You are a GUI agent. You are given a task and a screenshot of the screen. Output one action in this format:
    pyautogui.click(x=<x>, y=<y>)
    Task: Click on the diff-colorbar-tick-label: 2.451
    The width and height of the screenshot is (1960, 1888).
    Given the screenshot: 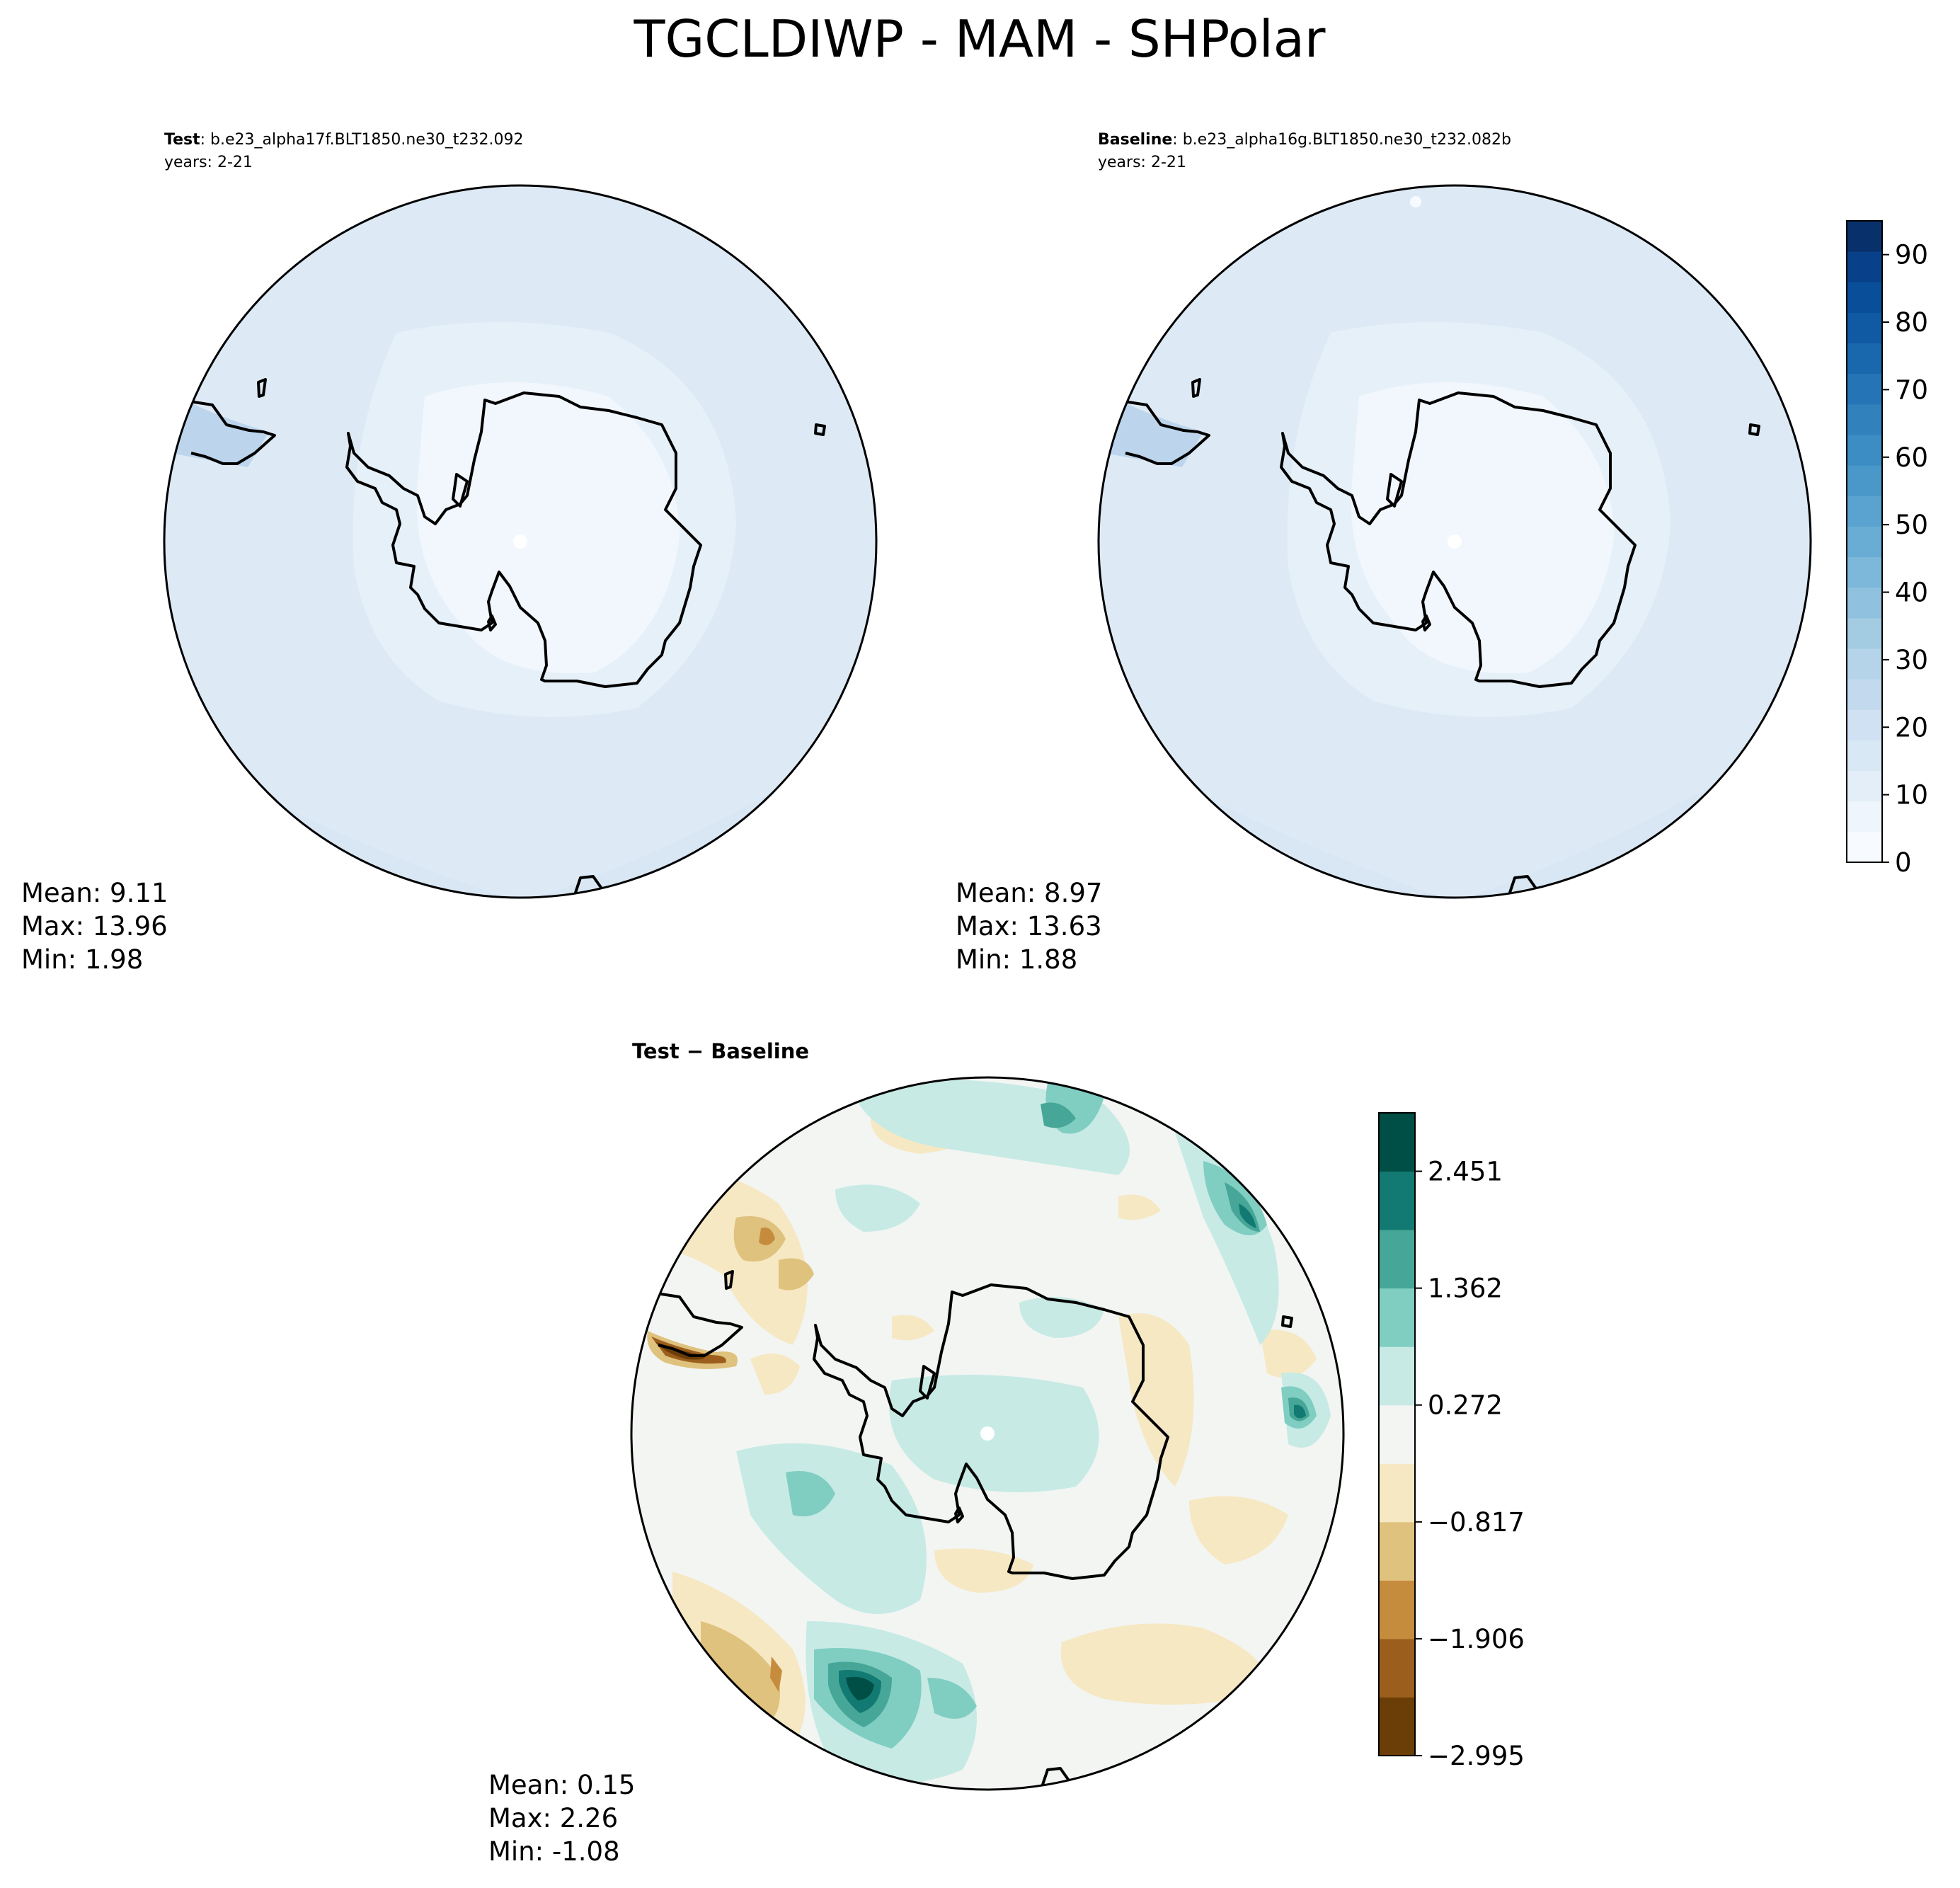 What is the action you would take?
    pyautogui.click(x=1465, y=1172)
    